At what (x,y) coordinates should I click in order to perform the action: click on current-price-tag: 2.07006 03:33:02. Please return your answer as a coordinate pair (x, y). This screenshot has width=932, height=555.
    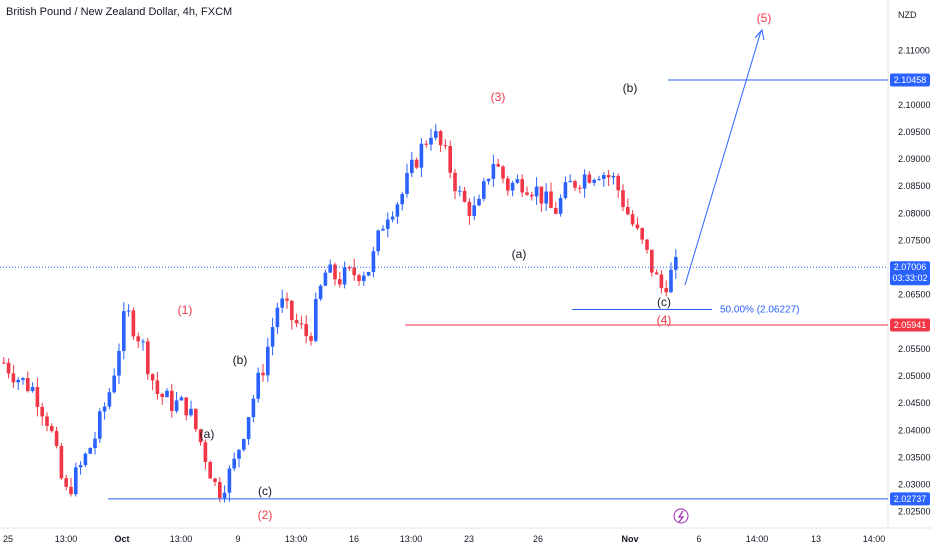
    Looking at the image, I should click on (910, 273).